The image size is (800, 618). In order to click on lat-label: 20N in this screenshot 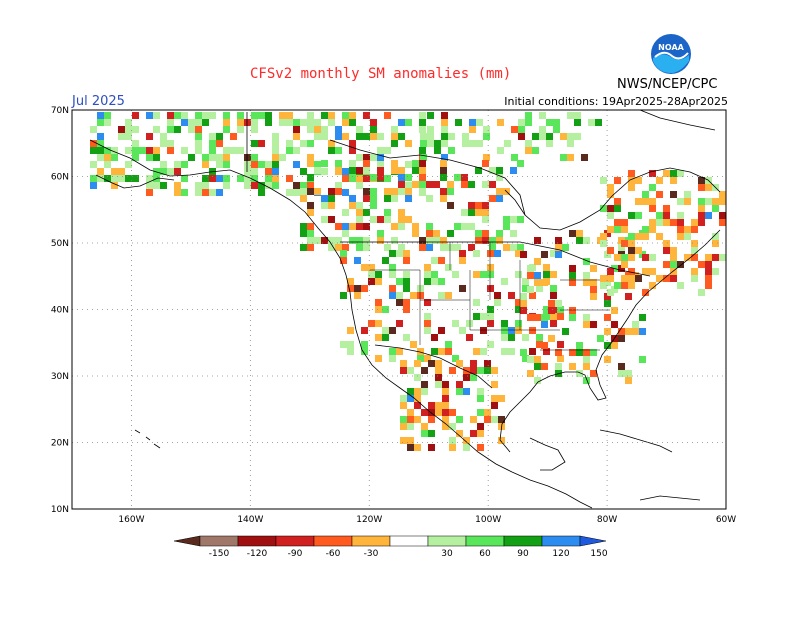, I will do `click(60, 444)`.